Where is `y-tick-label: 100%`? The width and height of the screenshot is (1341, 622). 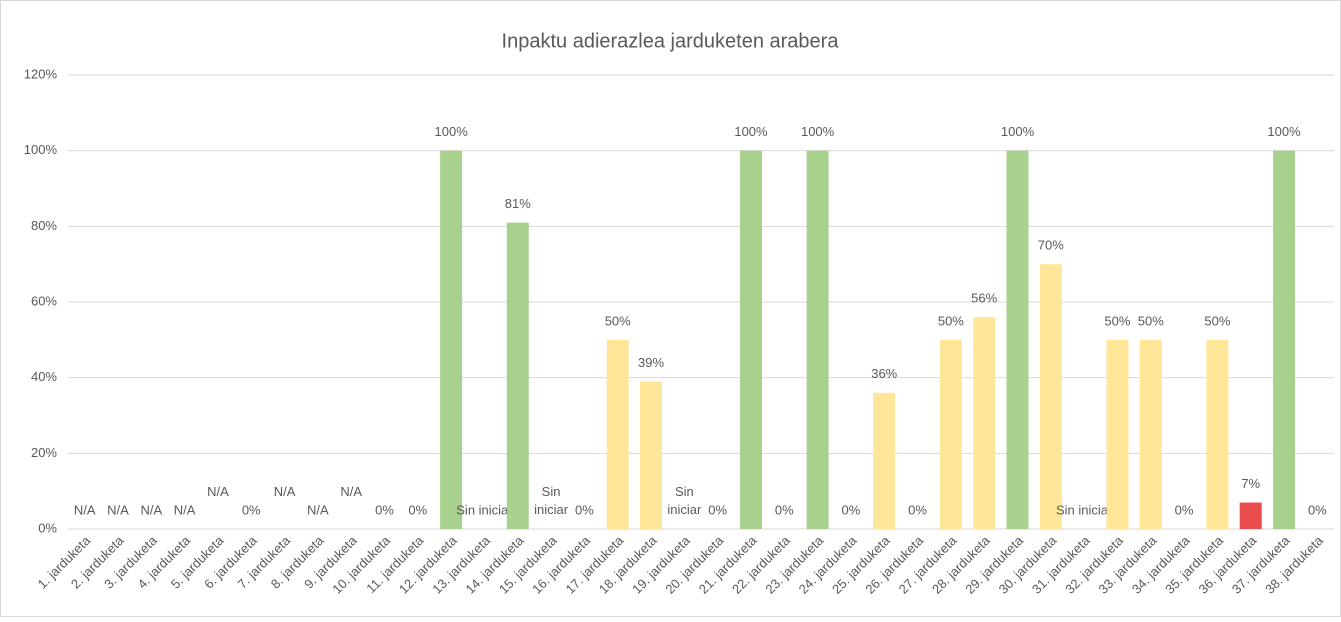
y-tick-label: 100% is located at coordinates (41, 149).